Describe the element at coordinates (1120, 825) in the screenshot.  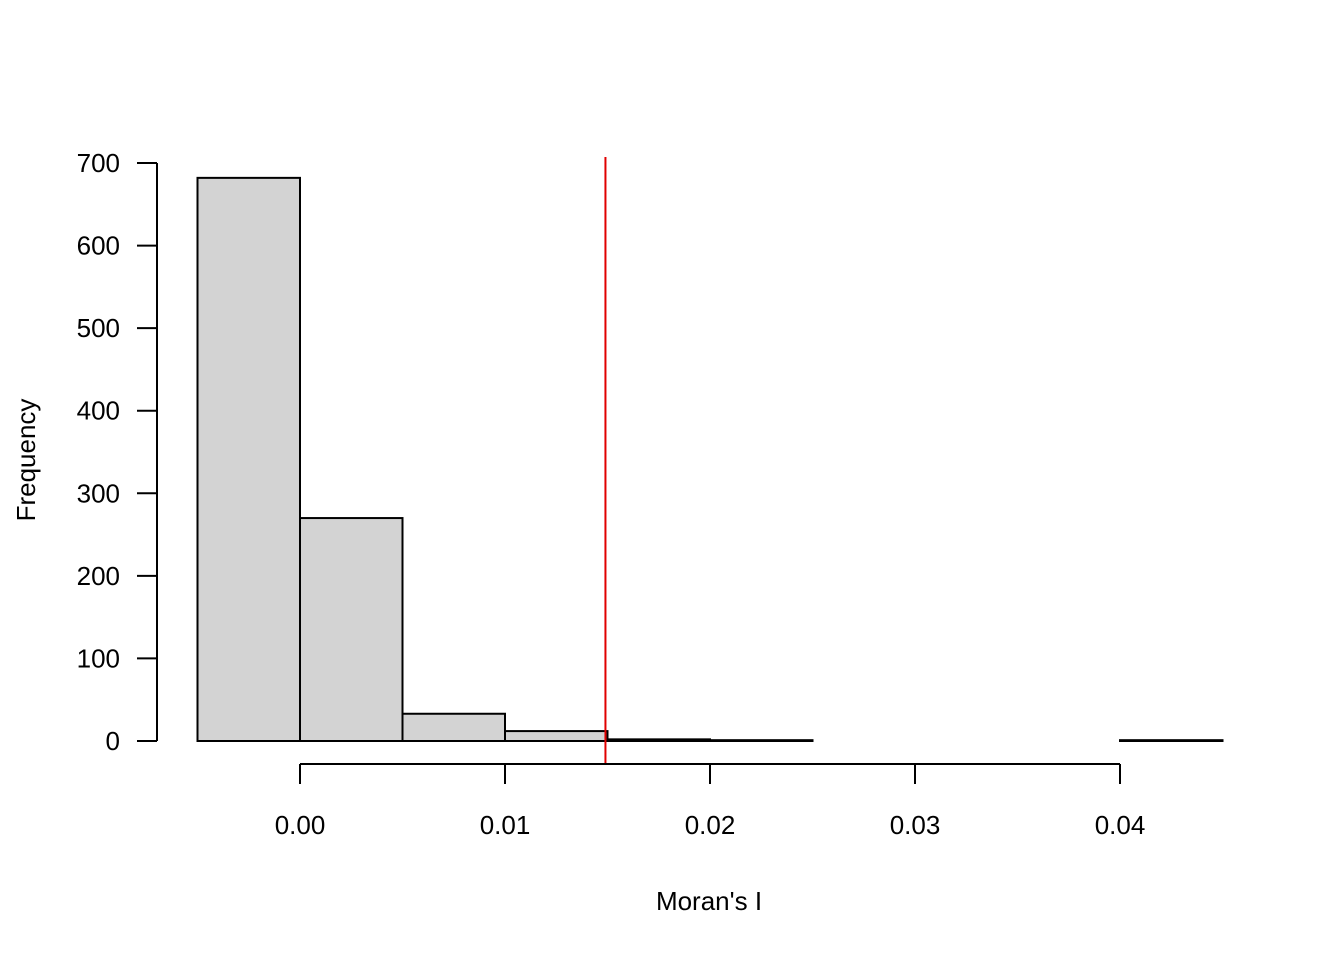
I see `x-tick-label: 0.04` at that location.